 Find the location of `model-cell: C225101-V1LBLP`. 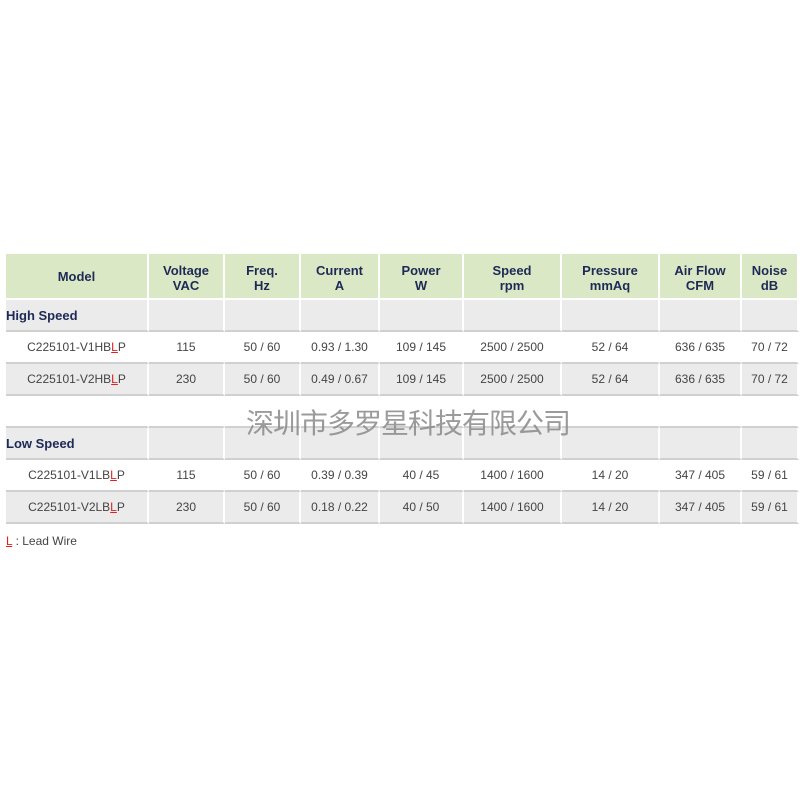

model-cell: C225101-V1LBLP is located at coordinates (77, 476).